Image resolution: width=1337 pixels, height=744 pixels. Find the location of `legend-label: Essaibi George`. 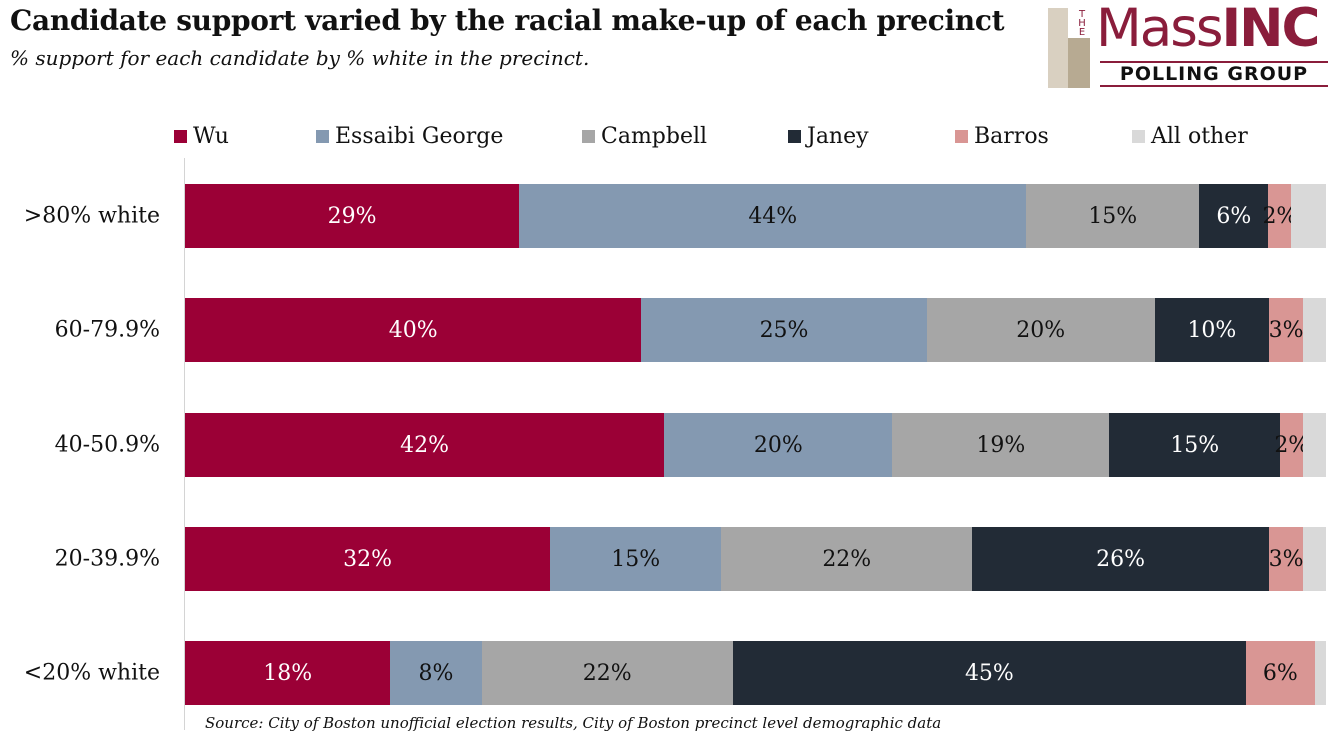

legend-label: Essaibi George is located at coordinates (419, 136).